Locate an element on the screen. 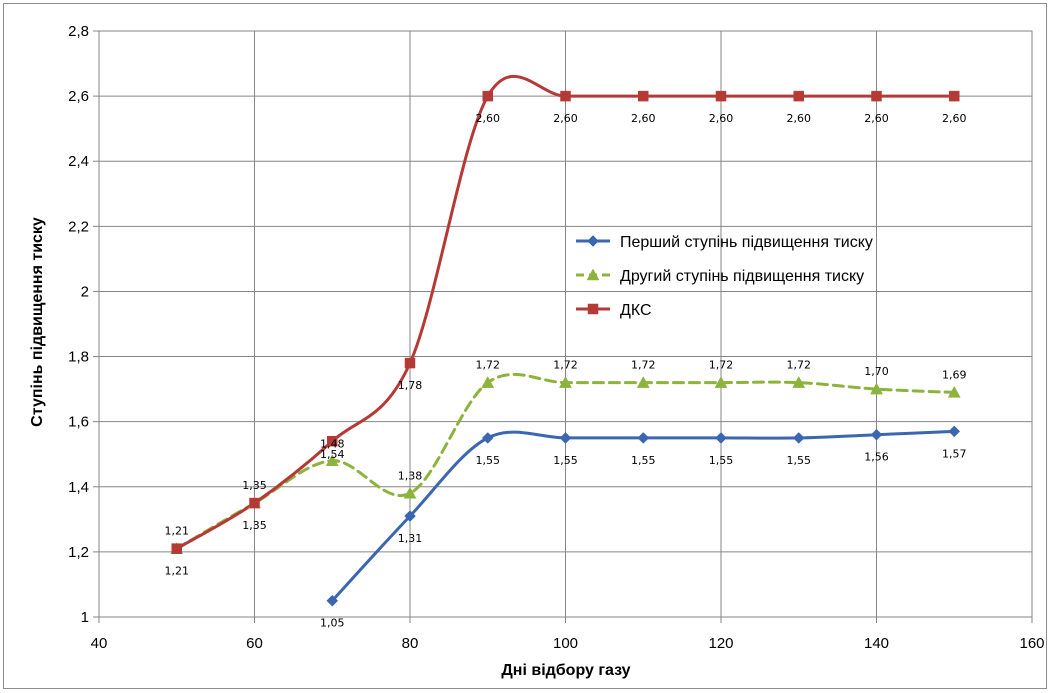 This screenshot has width=1051, height=693. x-axis-title: Дні відбору газу is located at coordinates (565, 670).